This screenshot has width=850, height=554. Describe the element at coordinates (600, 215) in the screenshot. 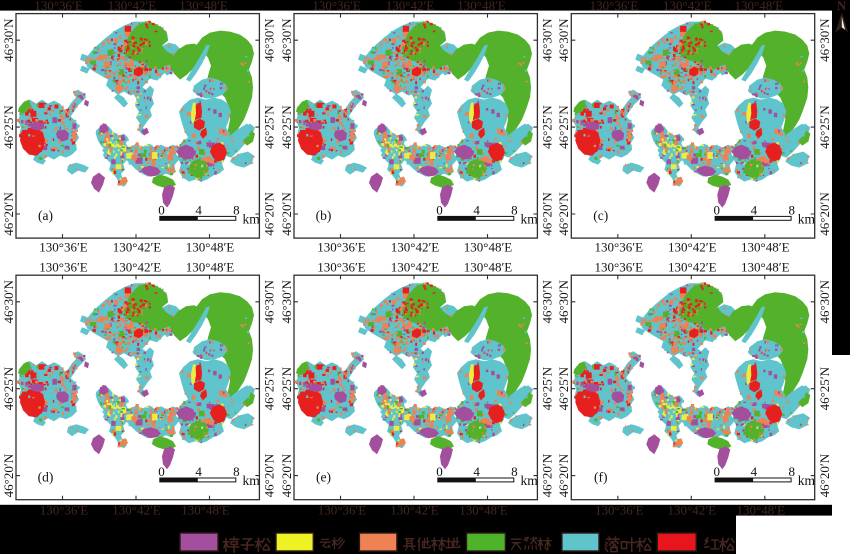

I see `svg-text: (c)` at that location.